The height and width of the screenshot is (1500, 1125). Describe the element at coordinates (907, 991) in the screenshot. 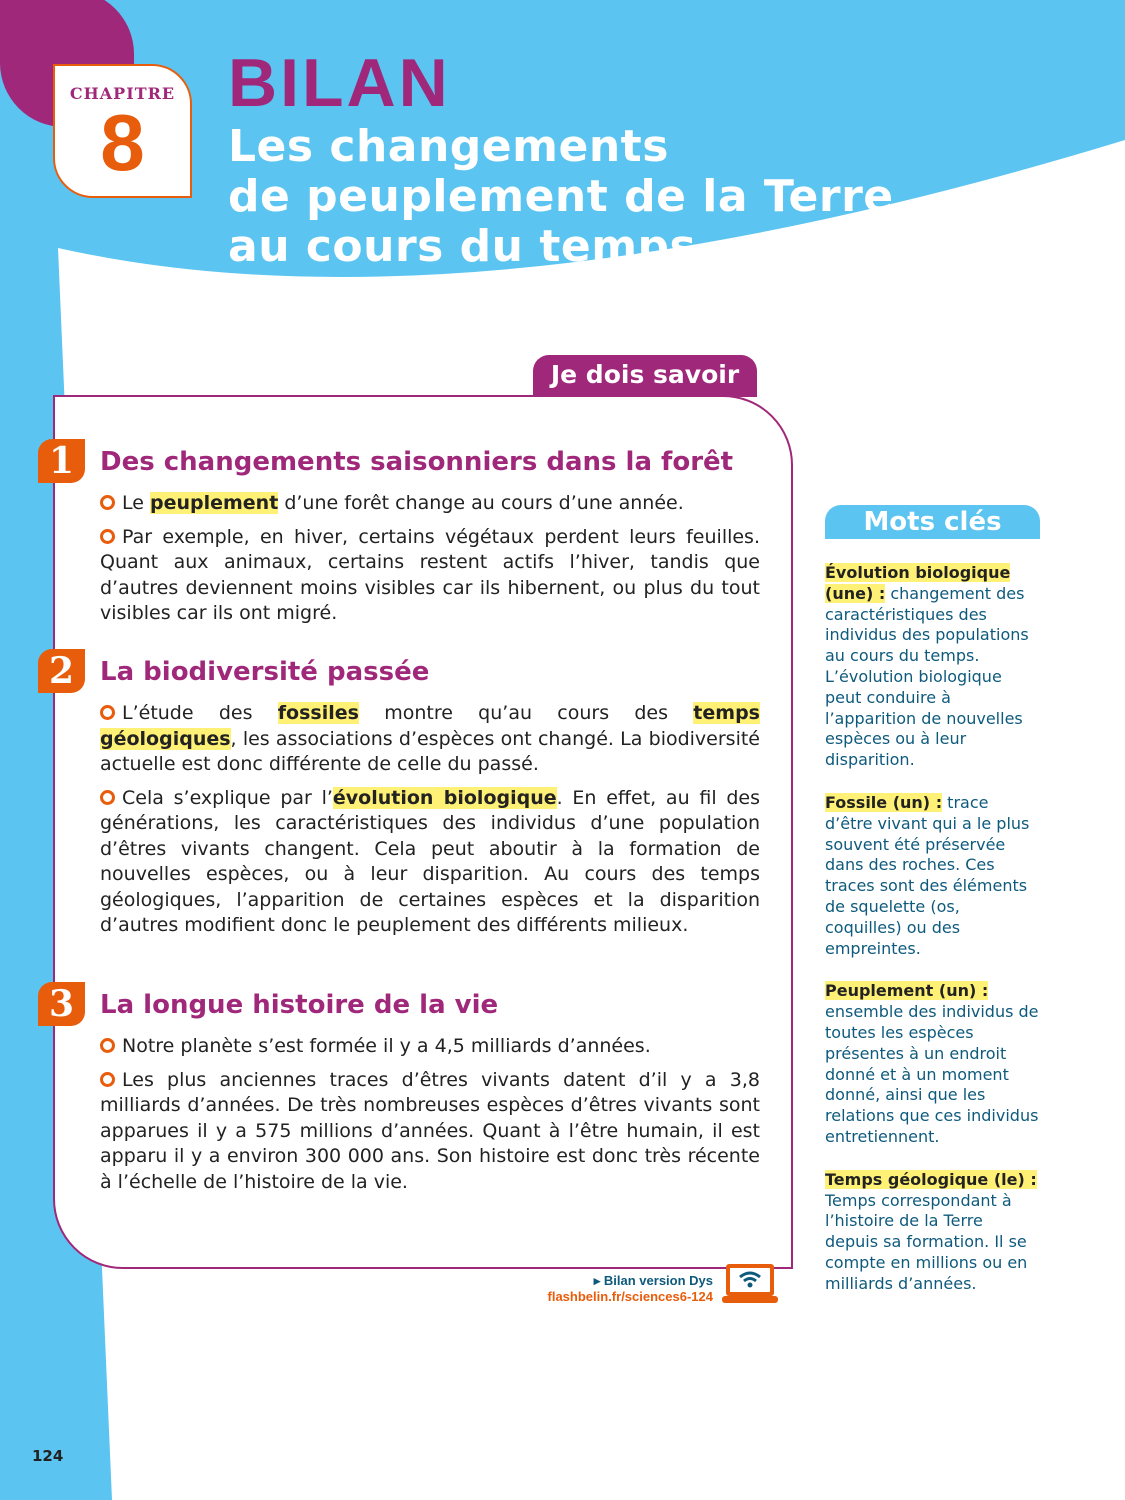

I see `keyword-term: Peuplement (un) :` at that location.